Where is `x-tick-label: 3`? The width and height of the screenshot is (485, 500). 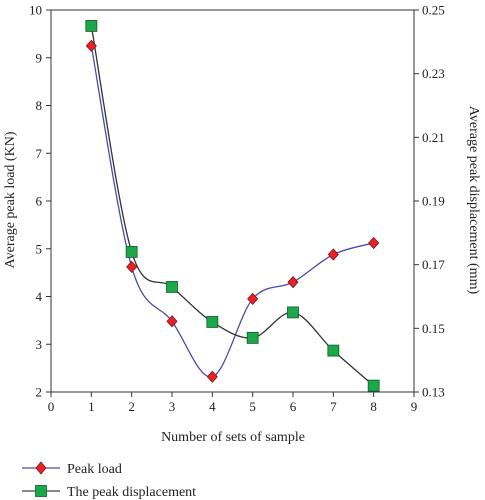 x-tick-label: 3 is located at coordinates (172, 406).